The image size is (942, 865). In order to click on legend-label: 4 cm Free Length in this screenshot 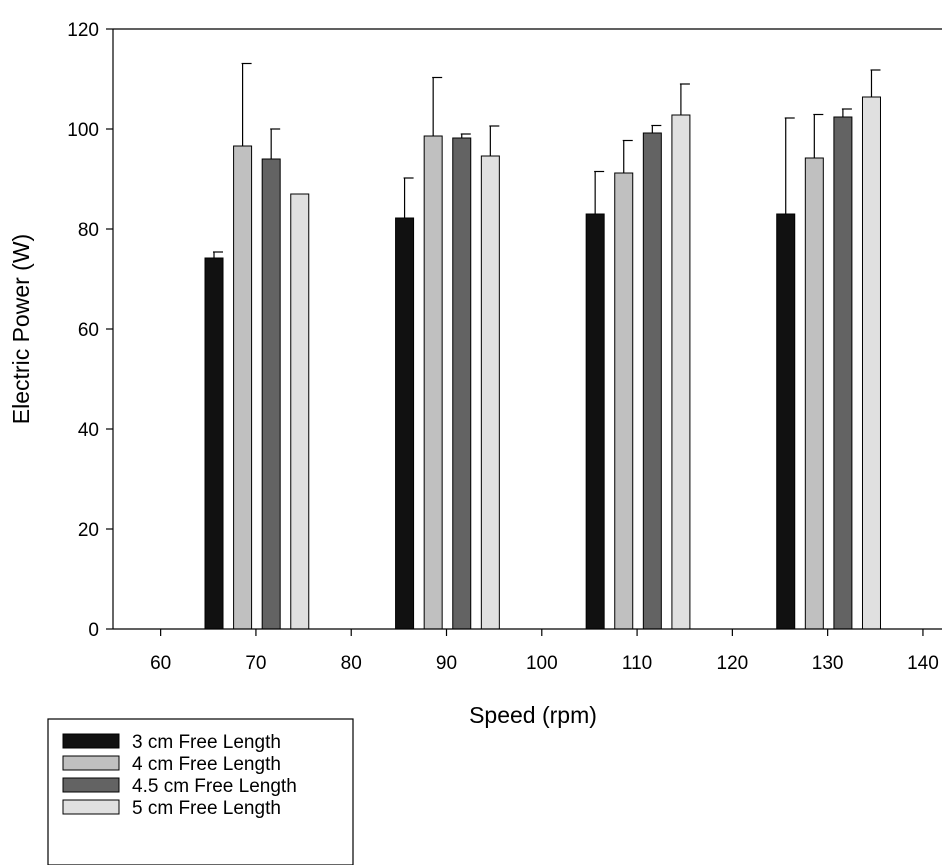, I will do `click(206, 764)`.